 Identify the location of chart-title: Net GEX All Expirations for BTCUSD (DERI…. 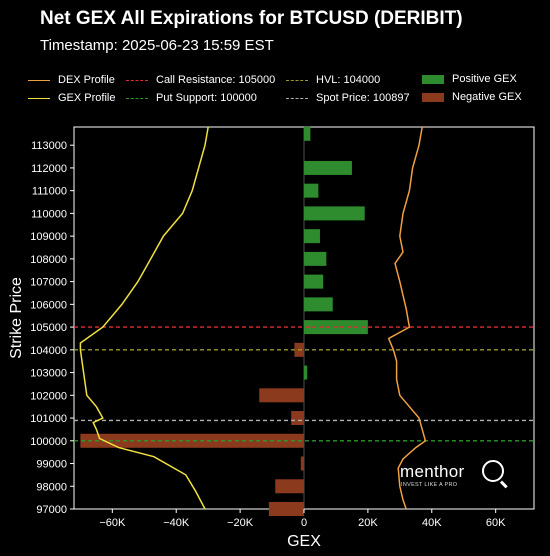
(251, 18).